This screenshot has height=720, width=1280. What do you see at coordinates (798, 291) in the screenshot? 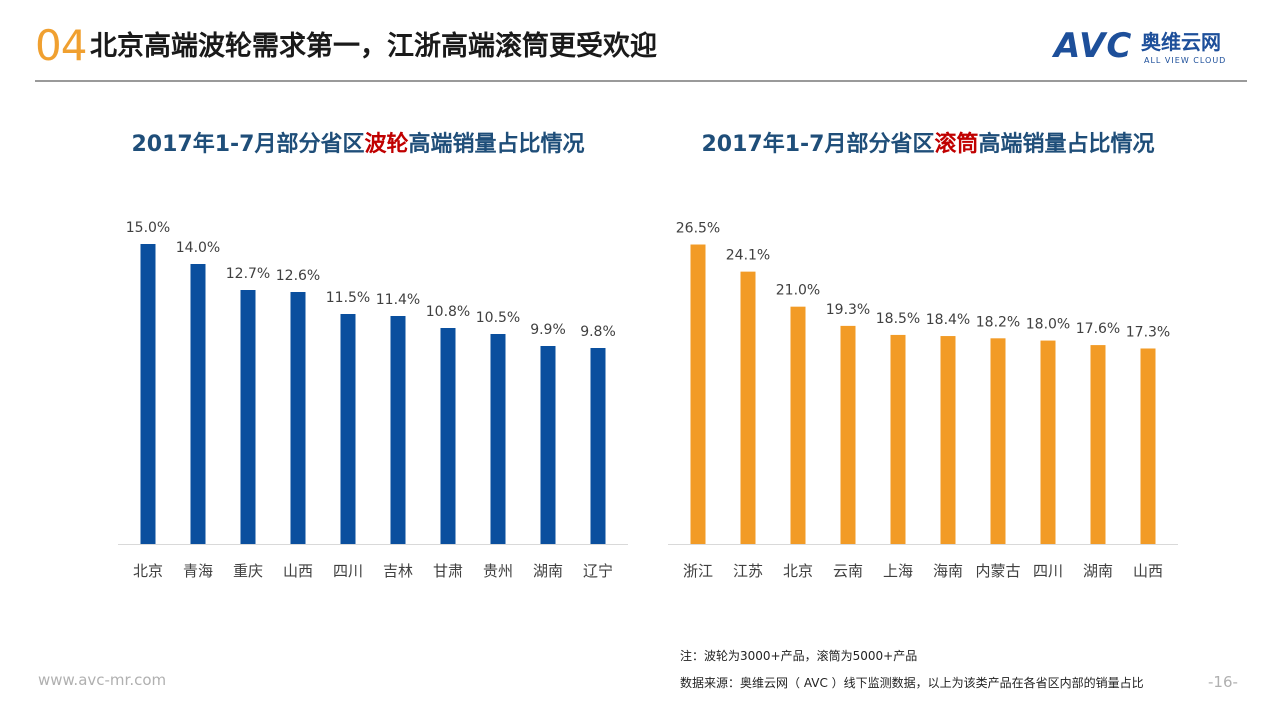
I see `data-label-right-2: 21.0%` at bounding box center [798, 291].